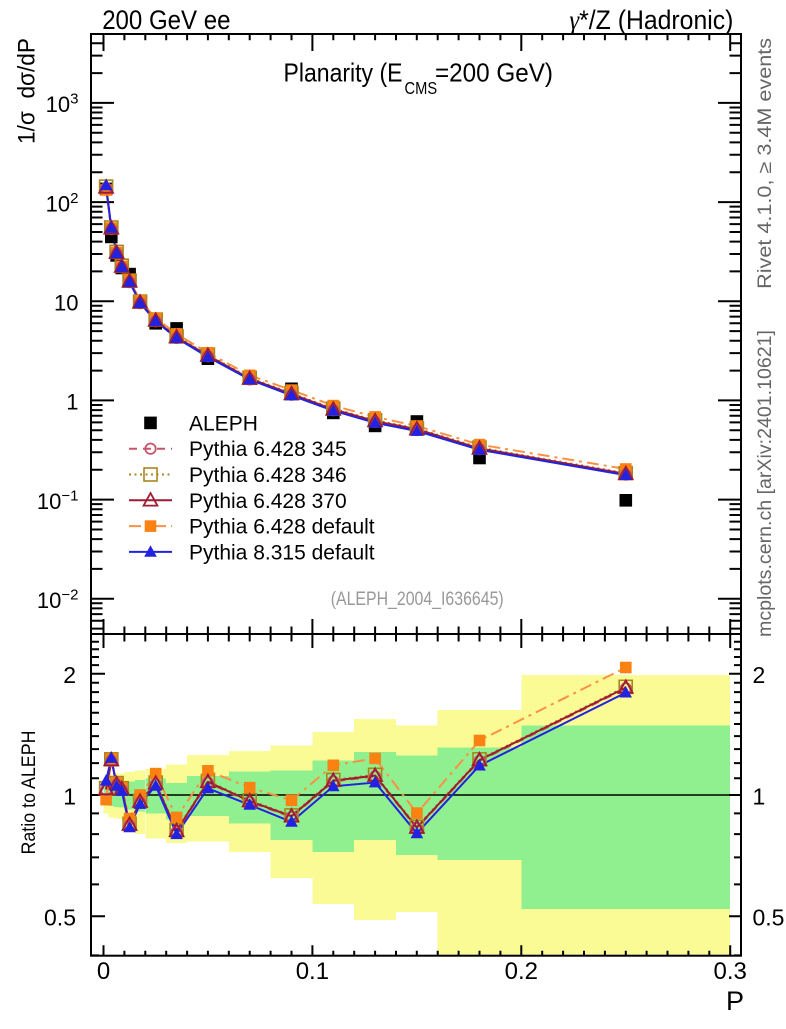 This screenshot has width=786, height=1029. What do you see at coordinates (421, 88) in the screenshot?
I see `svg-text: CMS` at bounding box center [421, 88].